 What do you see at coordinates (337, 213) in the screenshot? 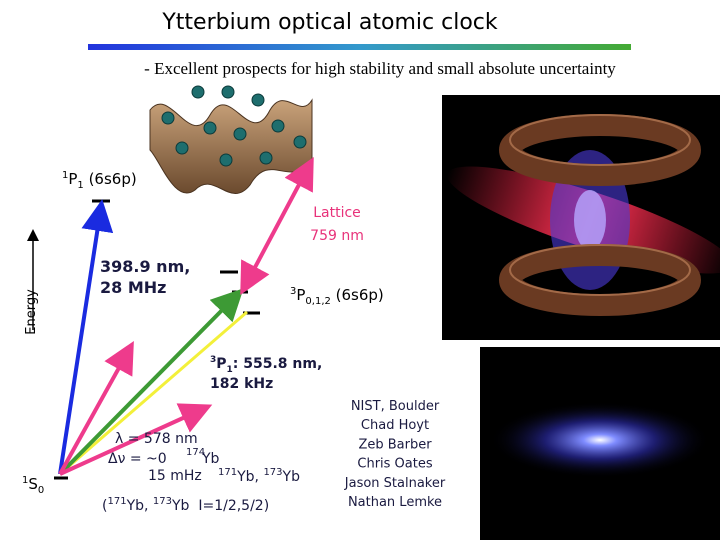
I see `lattice-label: Lattice` at bounding box center [337, 213].